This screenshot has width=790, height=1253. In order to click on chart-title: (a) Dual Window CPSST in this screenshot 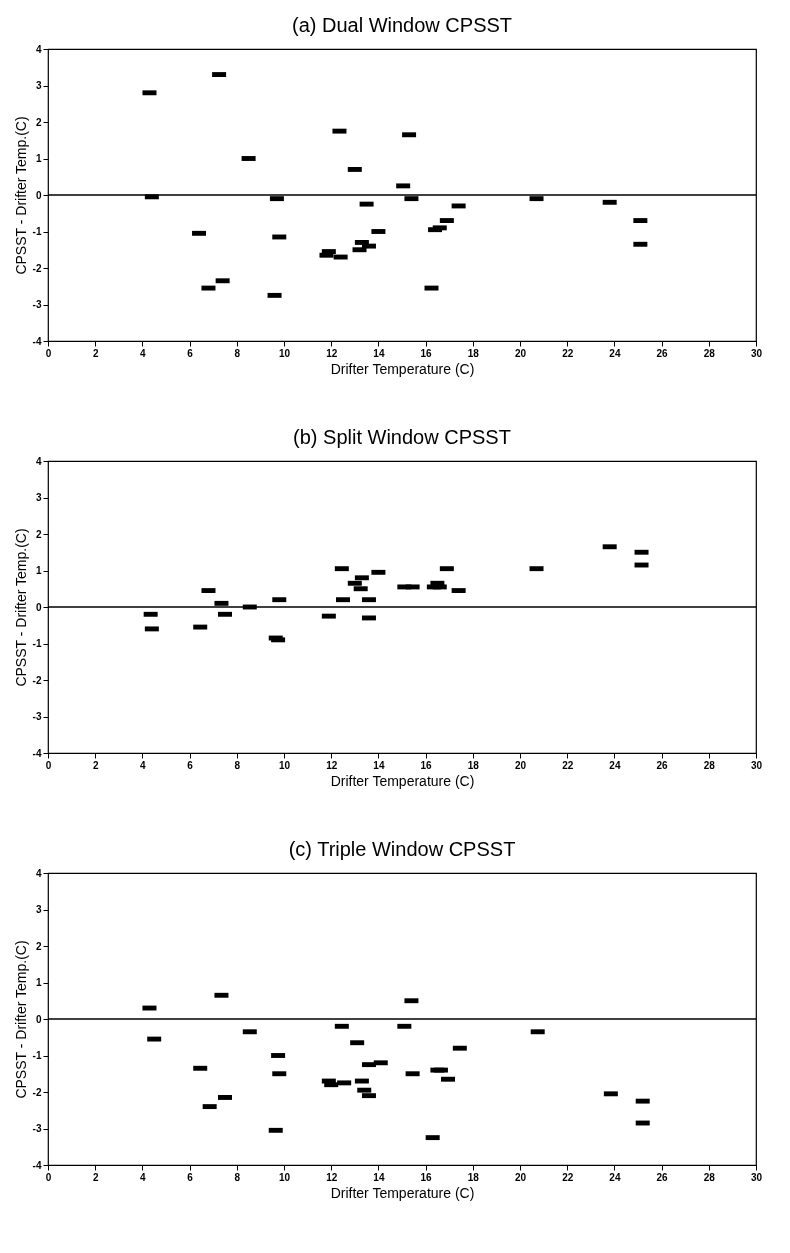, I will do `click(402, 25)`.